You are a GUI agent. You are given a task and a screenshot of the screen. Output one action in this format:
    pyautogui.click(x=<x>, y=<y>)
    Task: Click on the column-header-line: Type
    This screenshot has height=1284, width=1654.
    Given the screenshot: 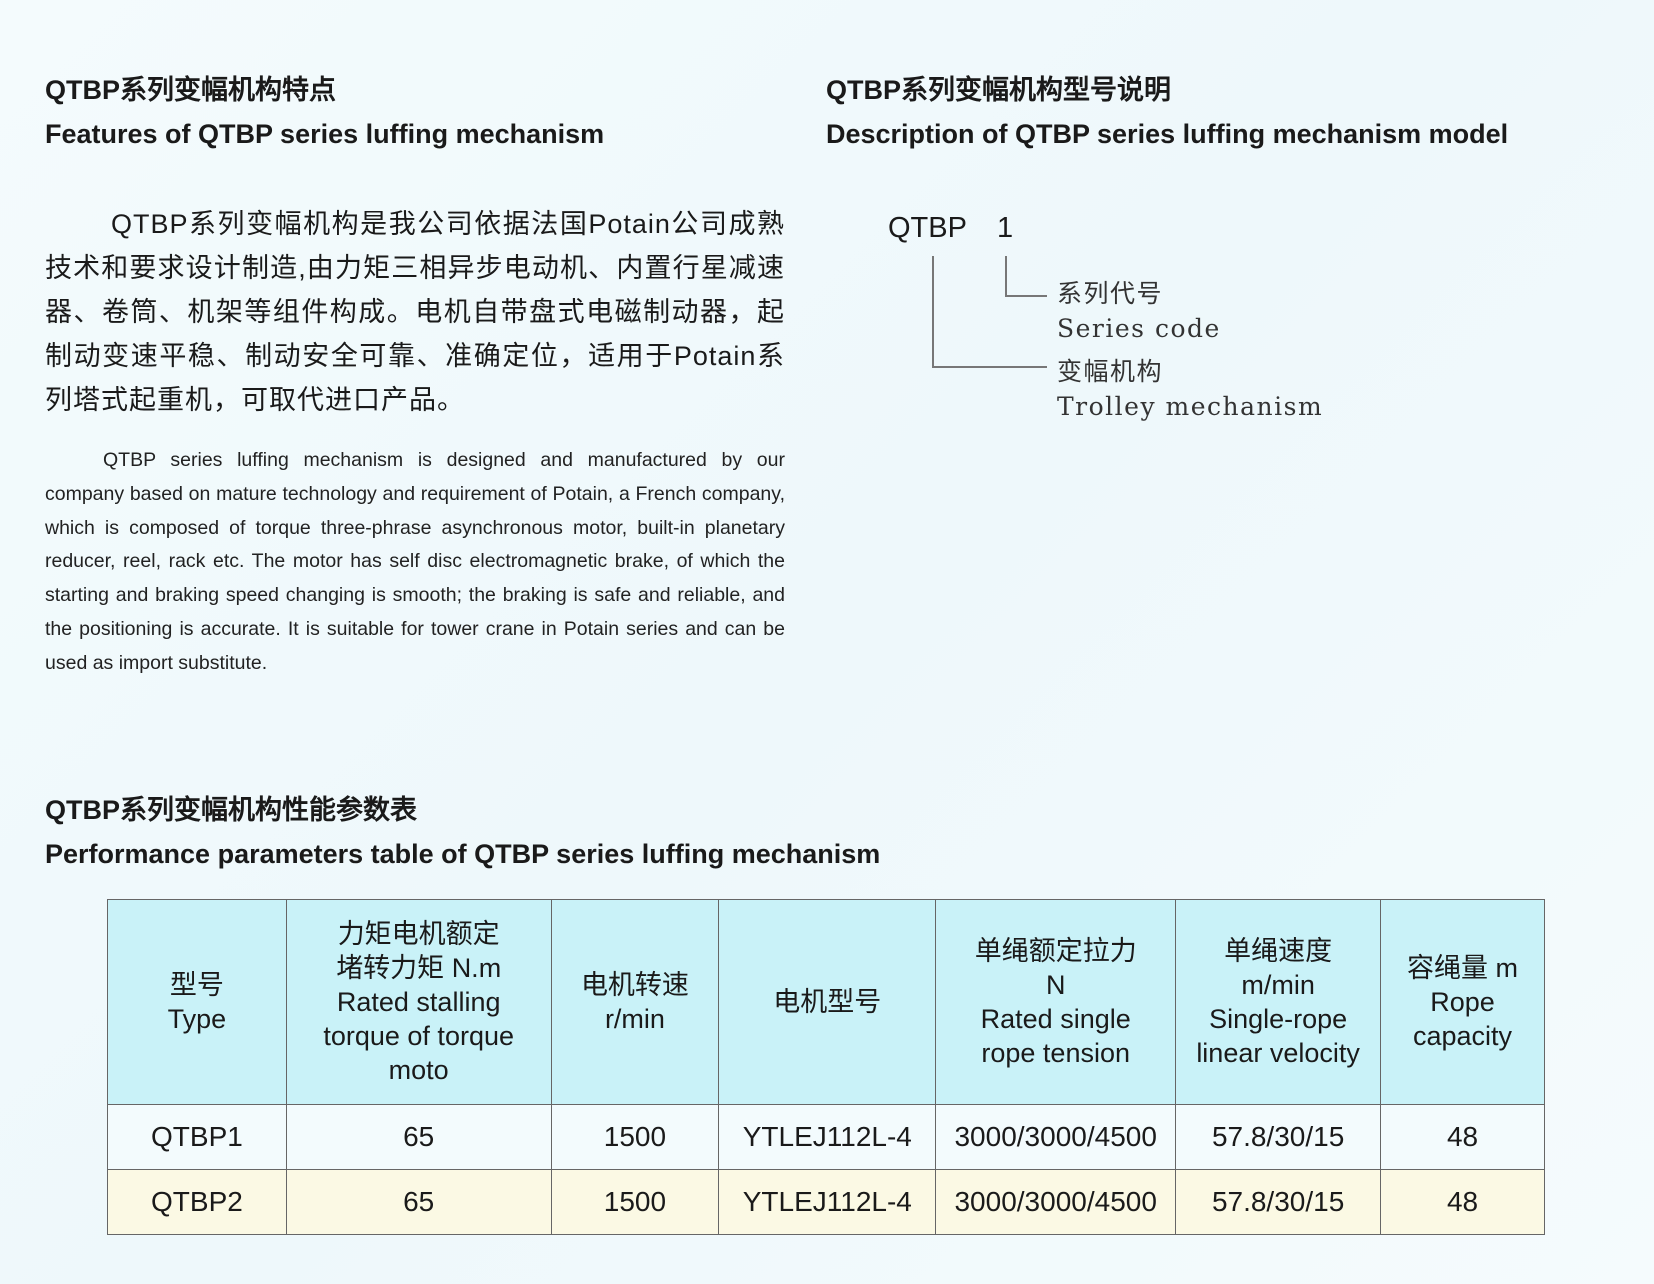 What is the action you would take?
    pyautogui.click(x=197, y=1019)
    